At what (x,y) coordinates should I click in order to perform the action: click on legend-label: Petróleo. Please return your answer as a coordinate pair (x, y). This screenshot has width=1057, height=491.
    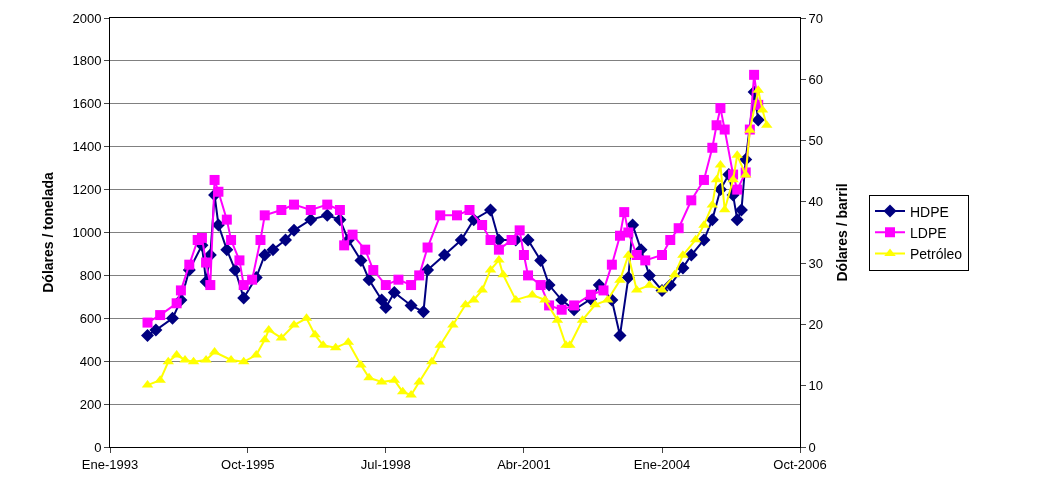
    Looking at the image, I should click on (936, 253).